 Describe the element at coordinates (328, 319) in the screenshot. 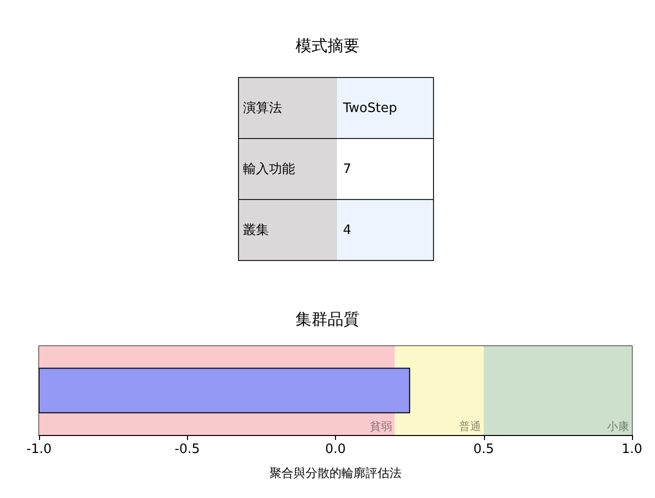

I see `chart-title: 集群品質` at that location.